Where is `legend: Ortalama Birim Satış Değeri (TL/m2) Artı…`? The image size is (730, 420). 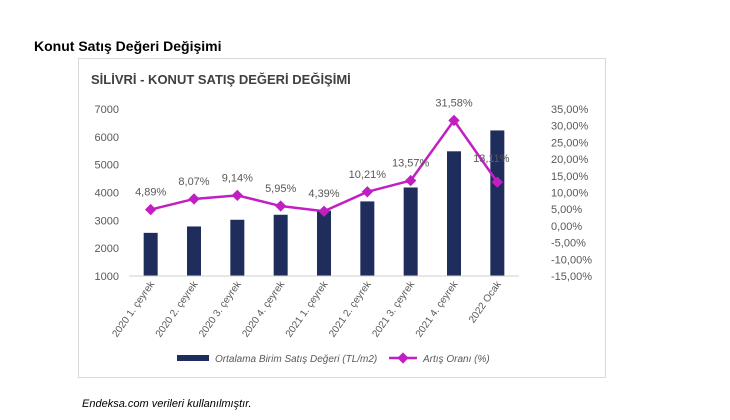 legend: Ortalama Birim Satış Değeri (TL/m2) Artı… is located at coordinates (333, 358).